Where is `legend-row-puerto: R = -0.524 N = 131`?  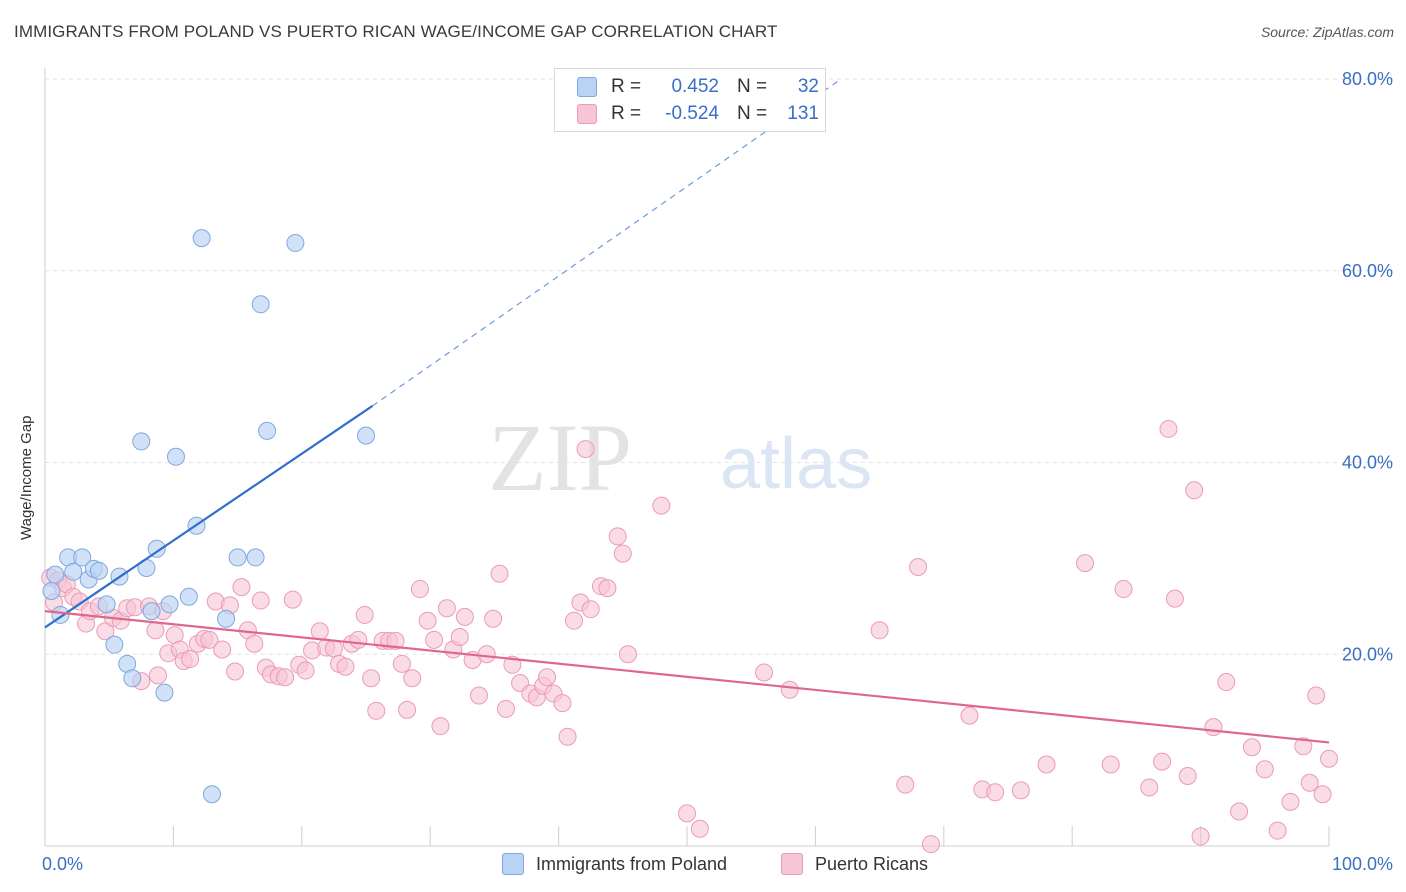 legend-row-puerto: R = -0.524 N = 131 is located at coordinates (698, 114).